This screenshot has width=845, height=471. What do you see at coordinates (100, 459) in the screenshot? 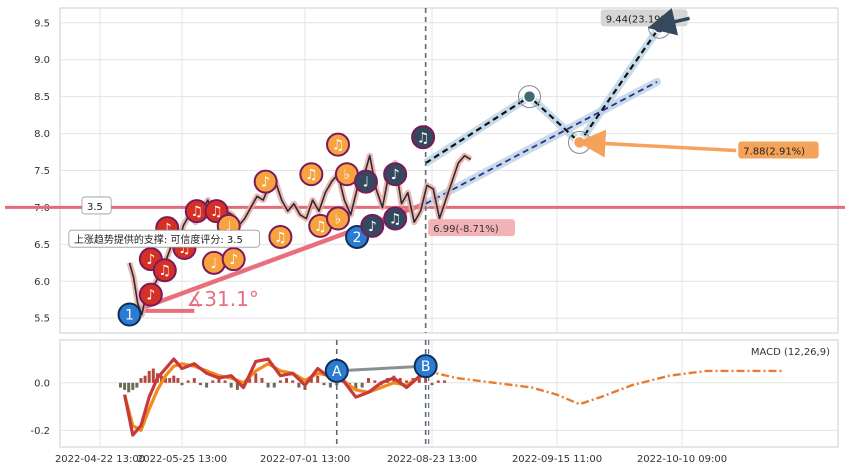
I see `xtick-label: 2022-04-22 13:00` at bounding box center [100, 459].